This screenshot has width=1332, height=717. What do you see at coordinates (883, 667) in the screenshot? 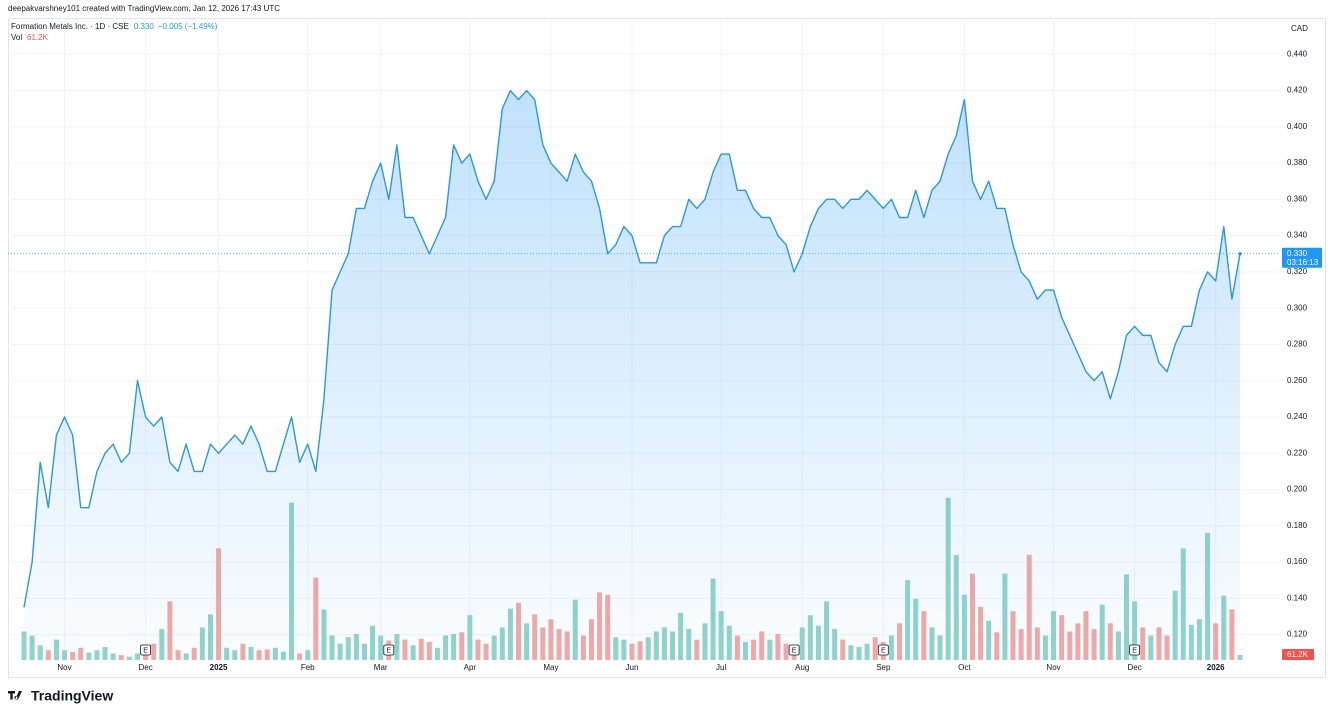
I see `x-tick-label: Sep` at bounding box center [883, 667].